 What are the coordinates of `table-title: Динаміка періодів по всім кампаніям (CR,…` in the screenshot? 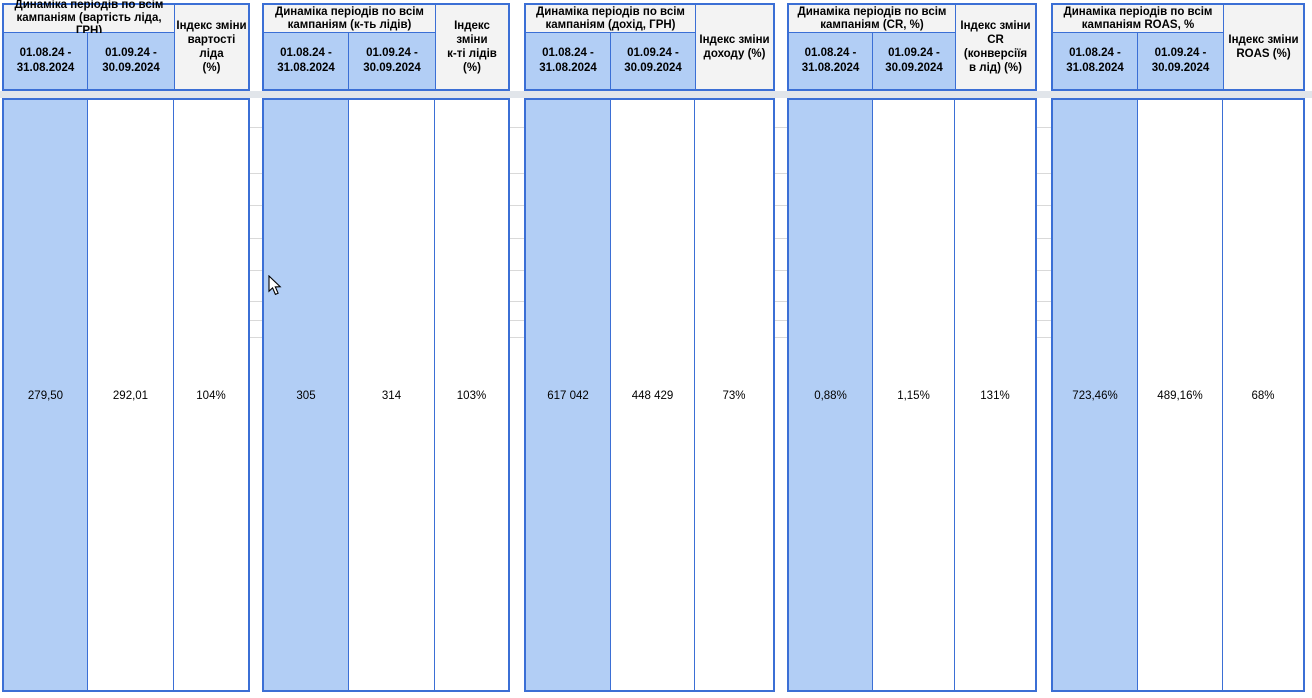 It's located at (872, 19).